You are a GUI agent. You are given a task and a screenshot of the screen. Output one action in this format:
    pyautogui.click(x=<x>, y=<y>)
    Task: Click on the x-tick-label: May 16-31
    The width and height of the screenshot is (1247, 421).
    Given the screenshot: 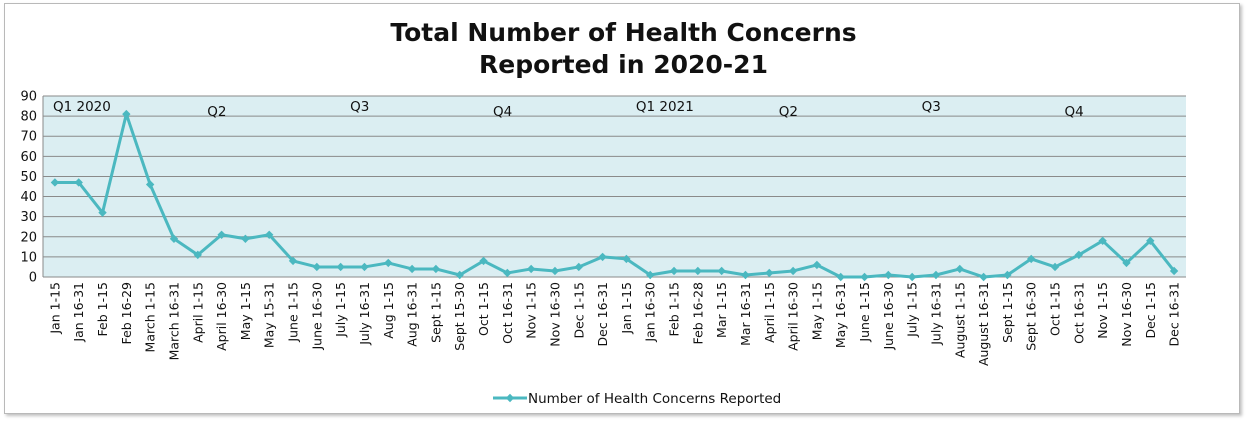 What is the action you would take?
    pyautogui.click(x=840, y=315)
    